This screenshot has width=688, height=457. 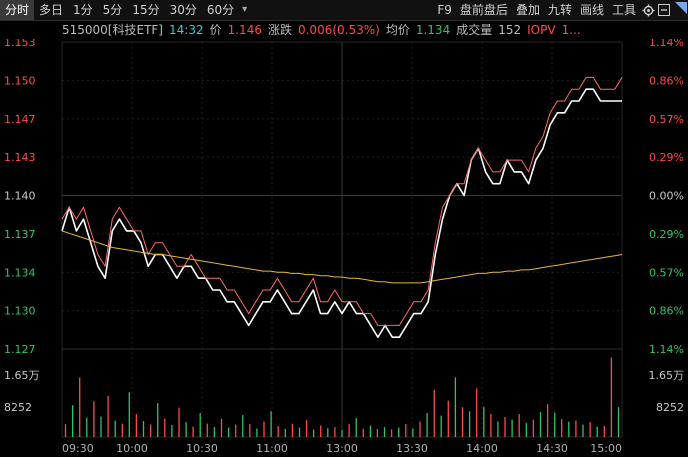 I want to click on iopv-label: IOPV, so click(x=541, y=29).